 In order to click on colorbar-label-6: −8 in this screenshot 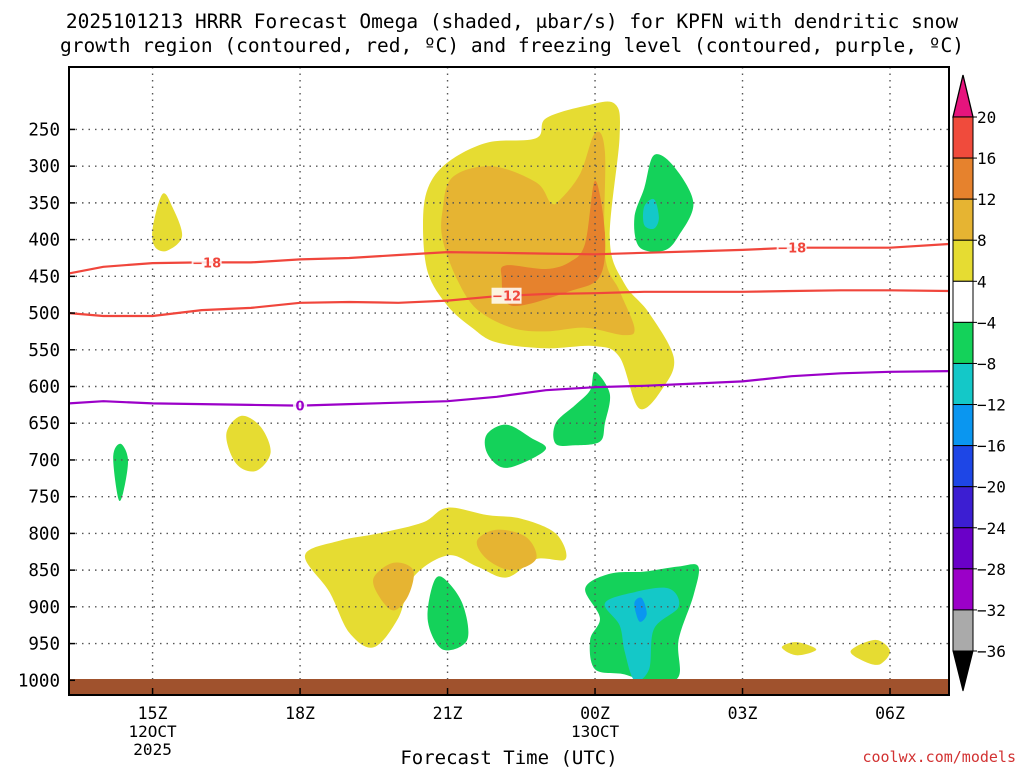, I will do `click(986, 363)`.